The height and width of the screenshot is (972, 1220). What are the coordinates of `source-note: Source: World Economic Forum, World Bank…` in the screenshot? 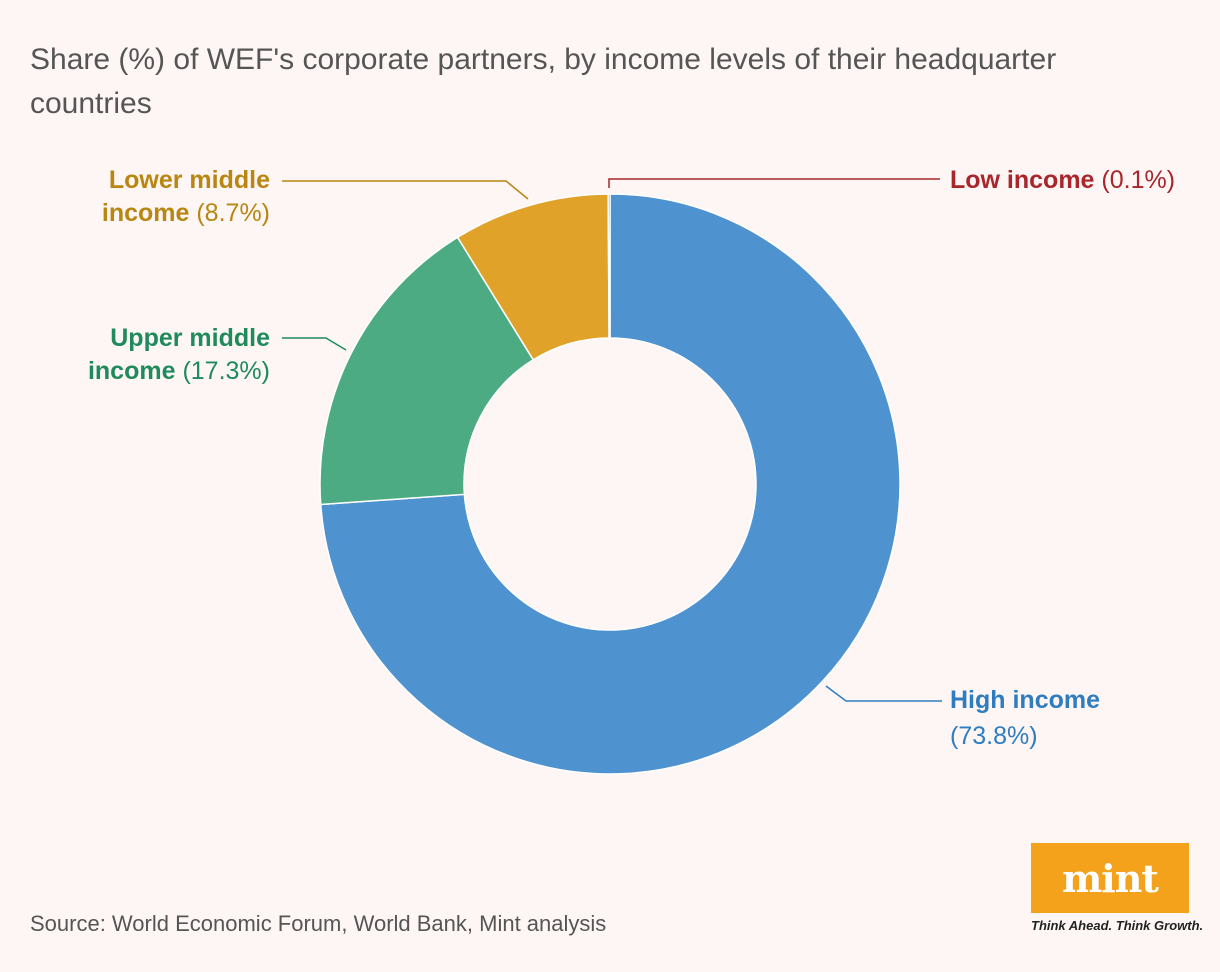 It's located at (318, 923).